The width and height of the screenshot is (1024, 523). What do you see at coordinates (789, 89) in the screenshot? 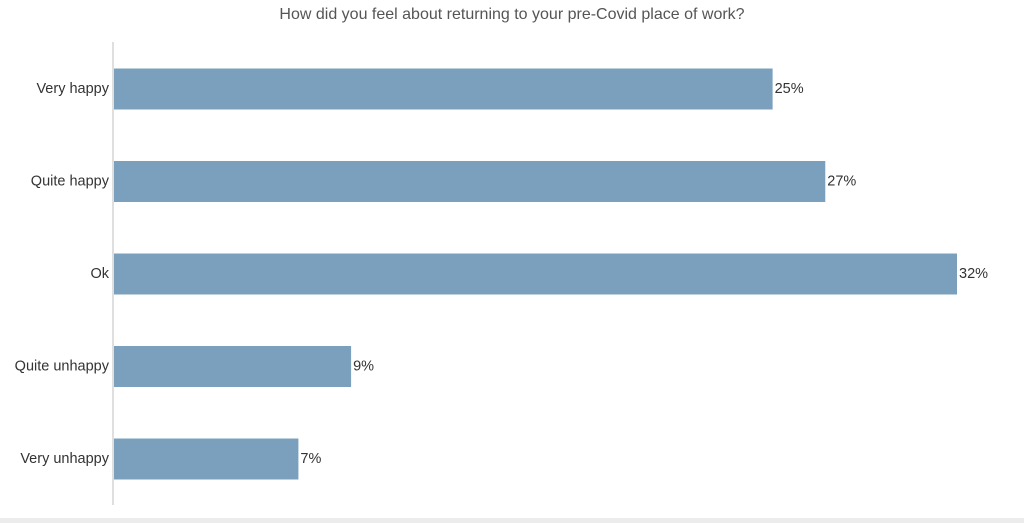
I see `value-label: 25%` at bounding box center [789, 89].